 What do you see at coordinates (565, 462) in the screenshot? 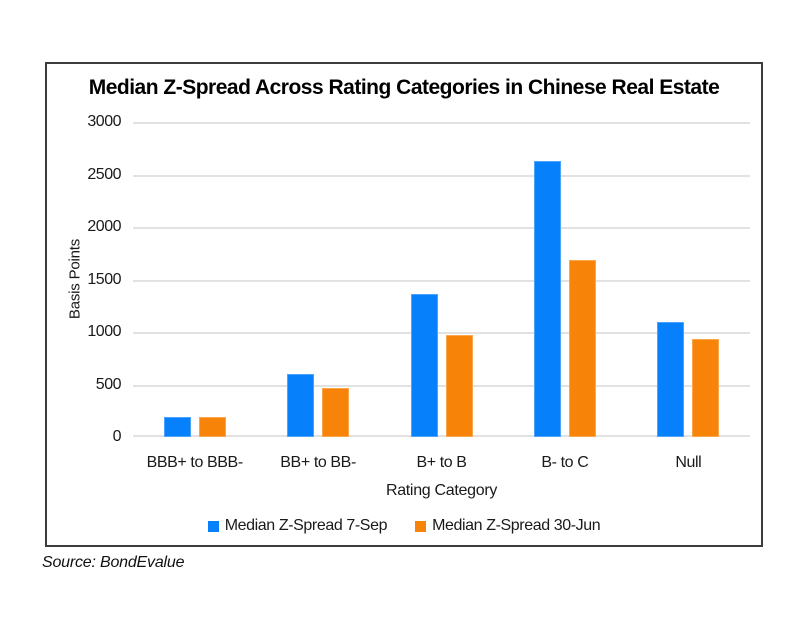
I see `x-tick-label-4: B- to C` at bounding box center [565, 462].